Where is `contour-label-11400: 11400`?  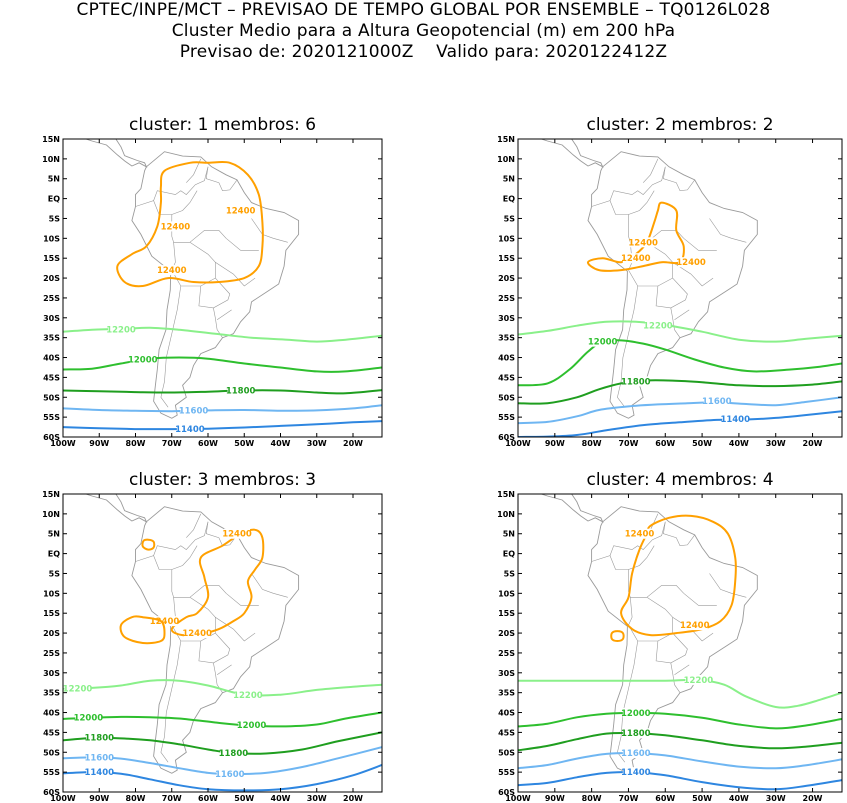
contour-label-11400: 11400 is located at coordinates (99, 773).